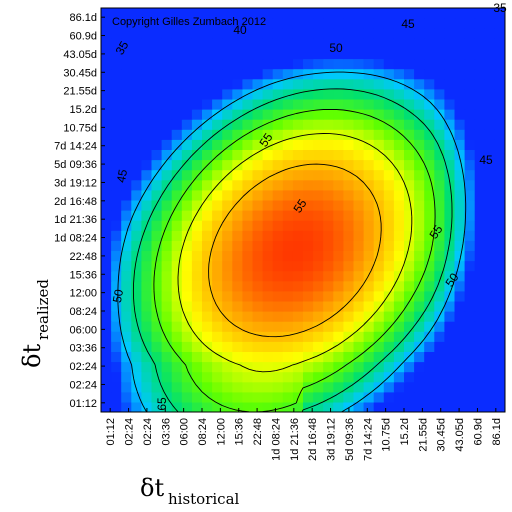  Describe the element at coordinates (122, 176) in the screenshot. I see `contour-label: 45` at that location.